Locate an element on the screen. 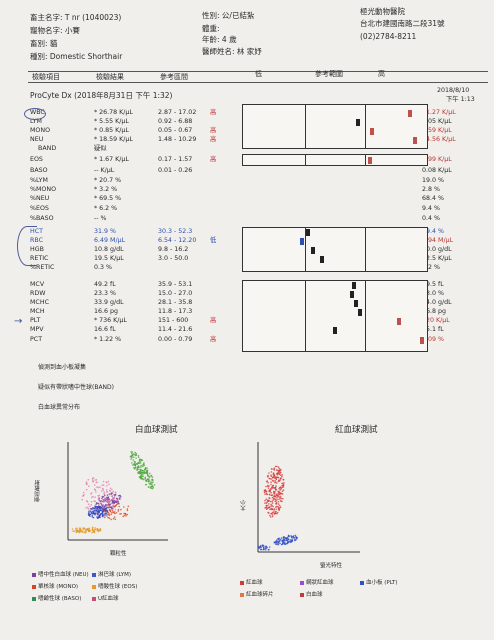 The image size is (494, 640). result-row-mchc: MCHC 33.9 g/dL 28.1 - 35.8 34.0 g/dL is located at coordinates (258, 303).